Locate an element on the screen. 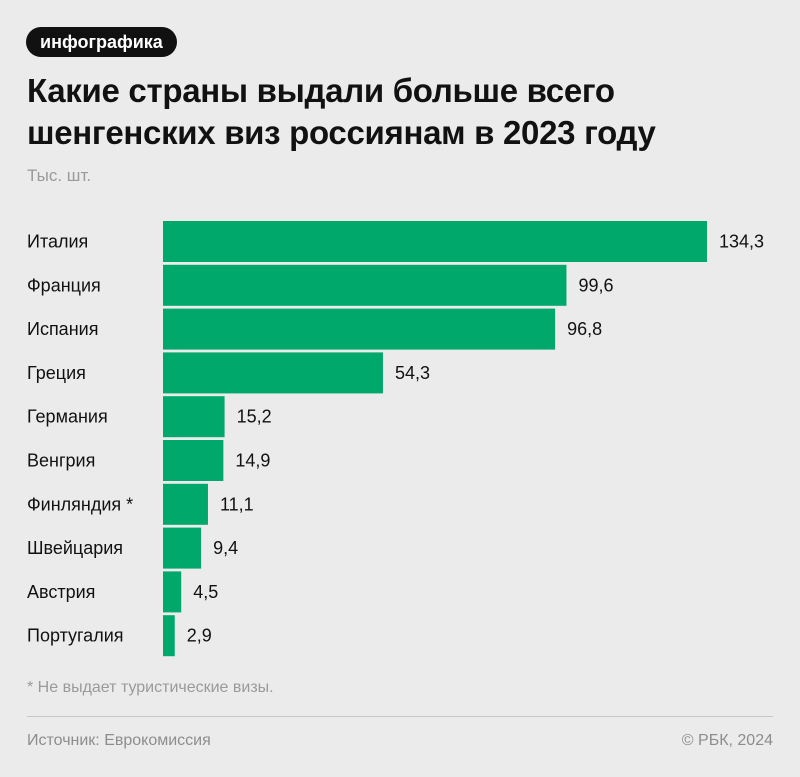  category-label: Германия is located at coordinates (67, 417).